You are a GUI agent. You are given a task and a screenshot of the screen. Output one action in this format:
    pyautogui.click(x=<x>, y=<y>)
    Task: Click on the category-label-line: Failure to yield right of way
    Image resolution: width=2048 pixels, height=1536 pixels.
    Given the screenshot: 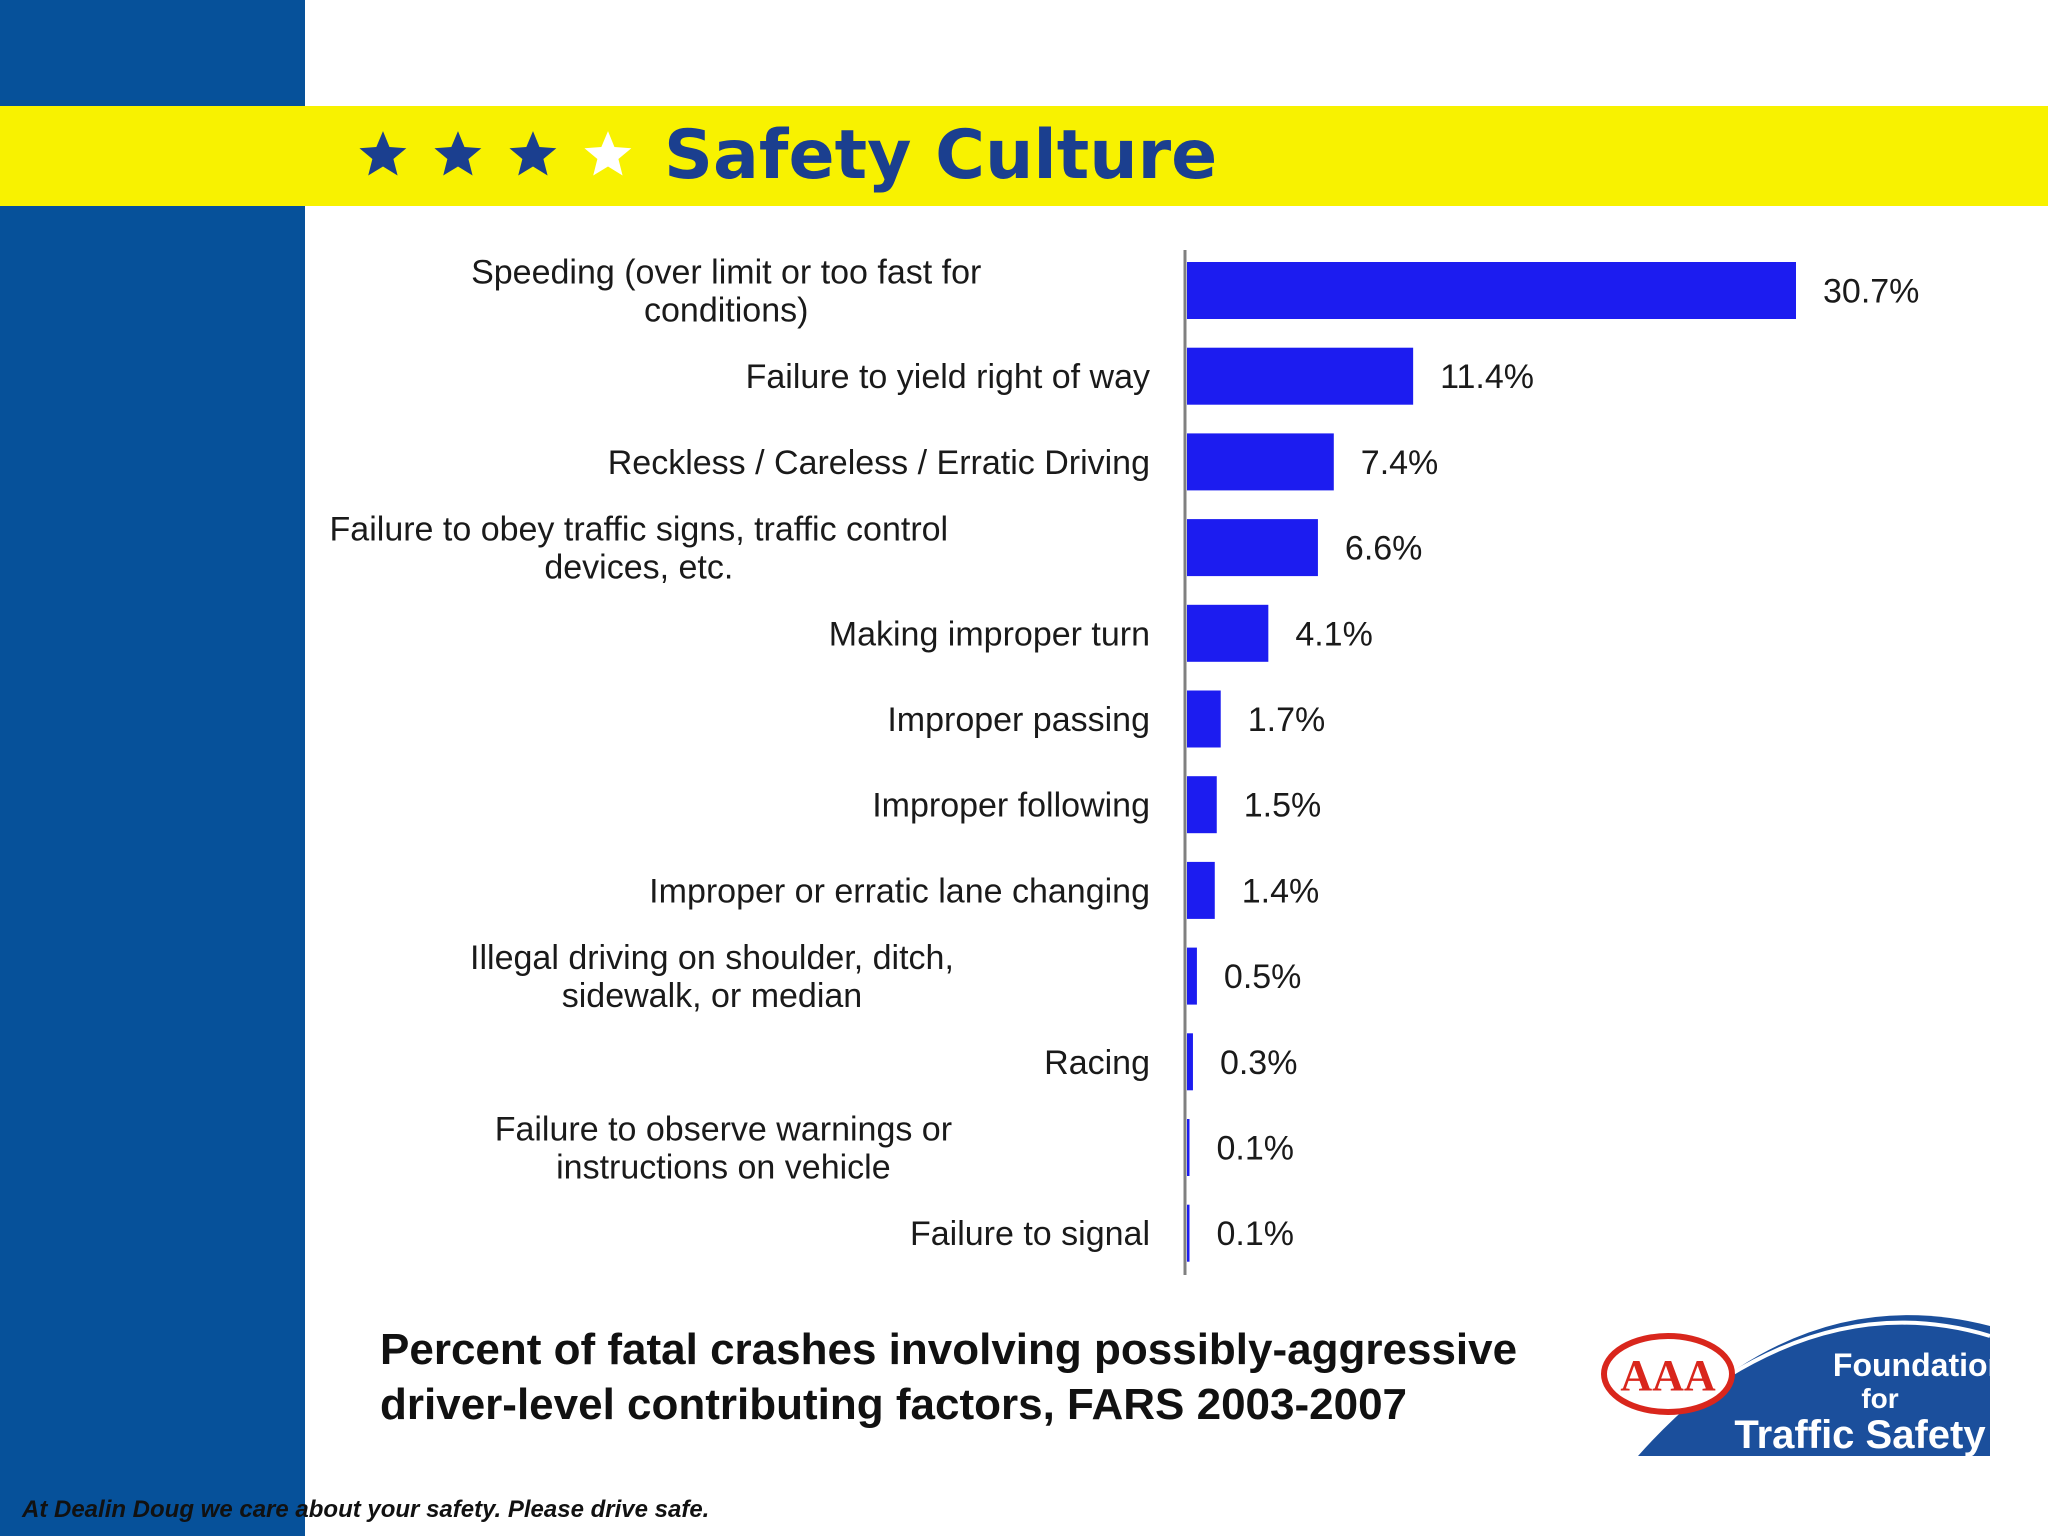 What is the action you would take?
    pyautogui.click(x=948, y=377)
    